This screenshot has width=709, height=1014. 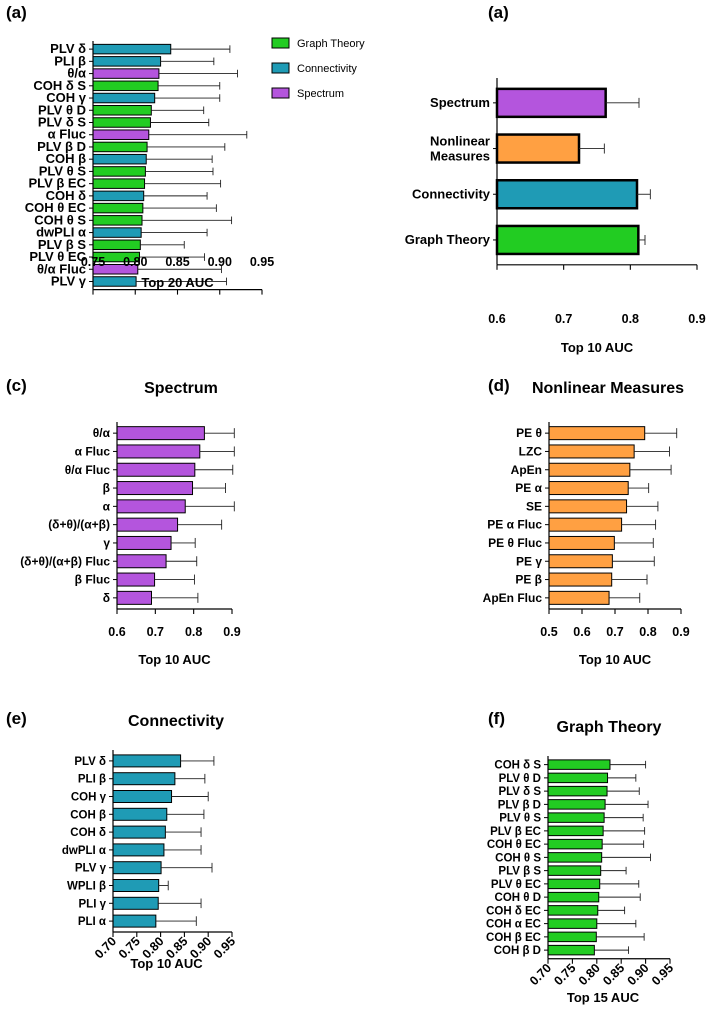 What do you see at coordinates (529, 433) in the screenshot?
I see `category-label: PE θ` at bounding box center [529, 433].